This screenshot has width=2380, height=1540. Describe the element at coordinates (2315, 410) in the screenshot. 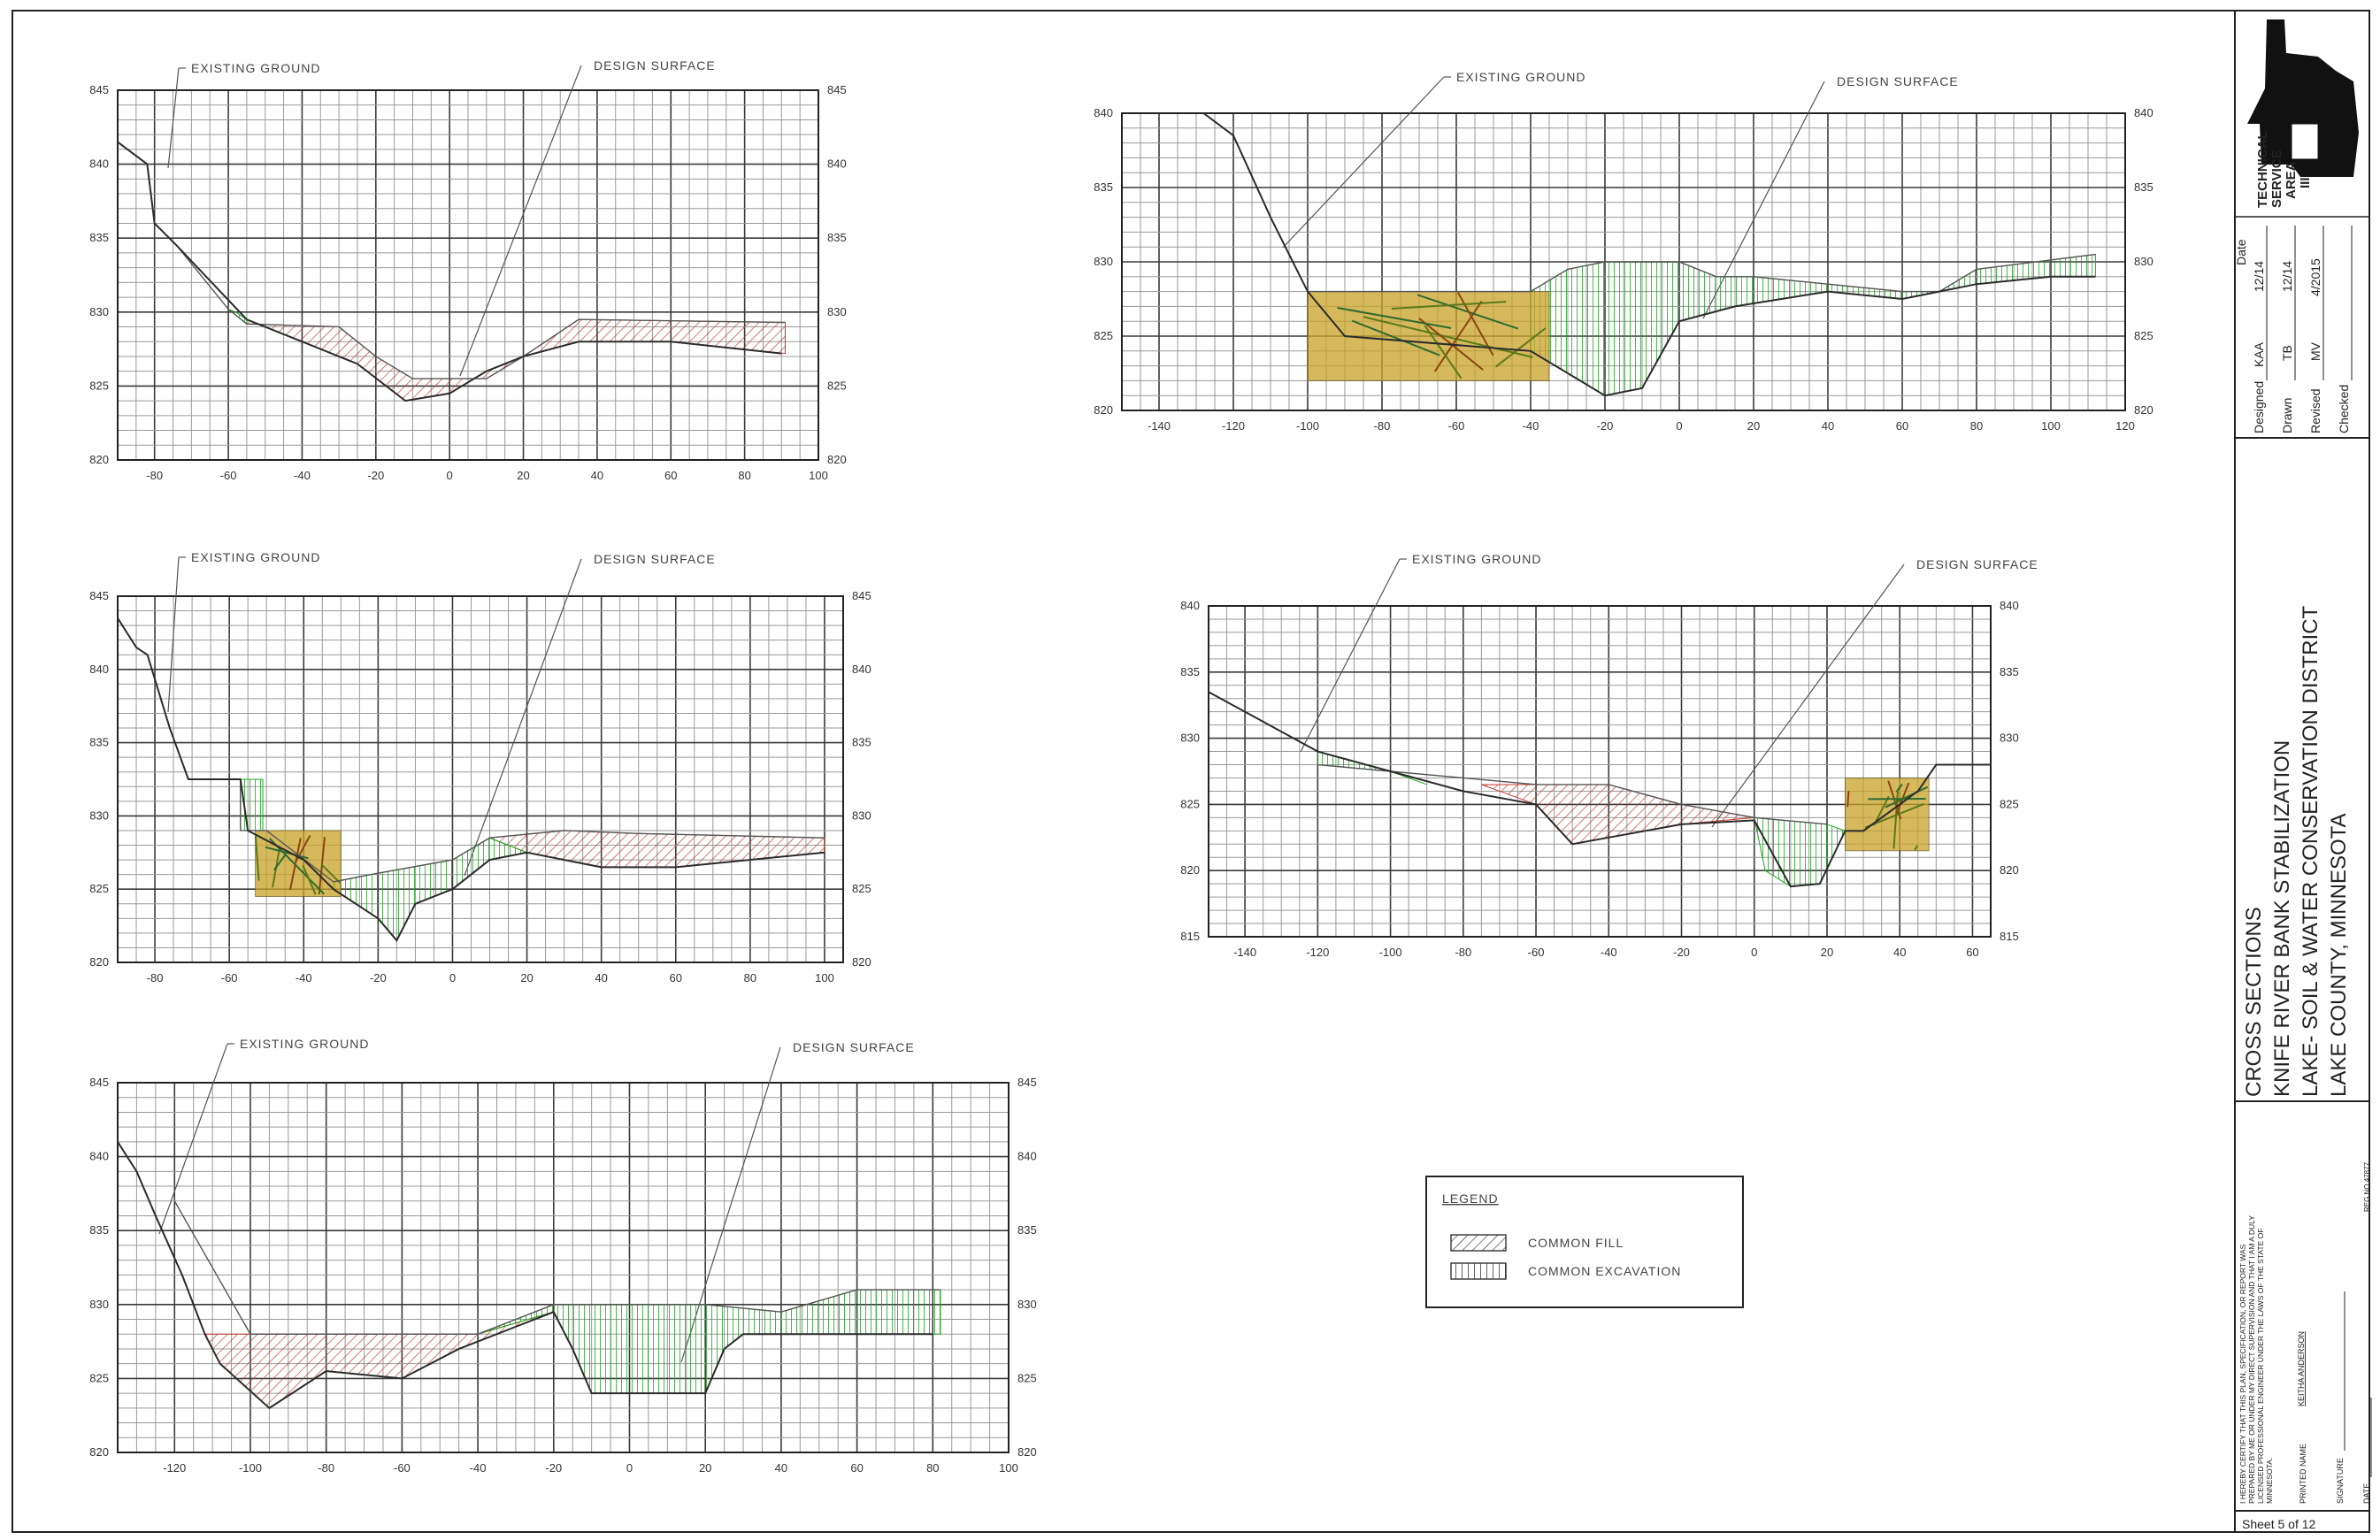

I see `revised-label: Revised` at that location.